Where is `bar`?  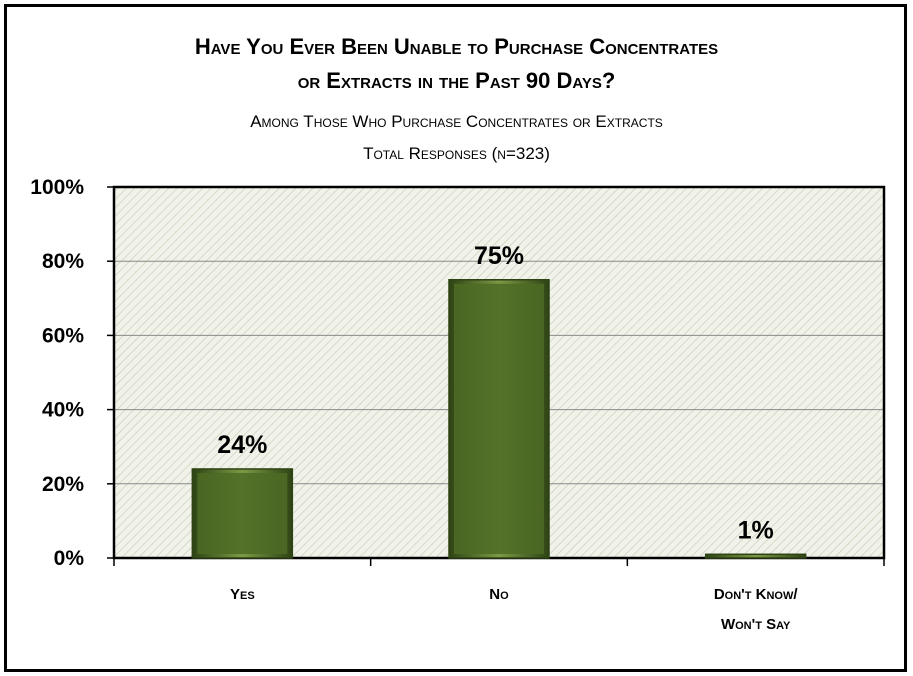 bar is located at coordinates (755, 556).